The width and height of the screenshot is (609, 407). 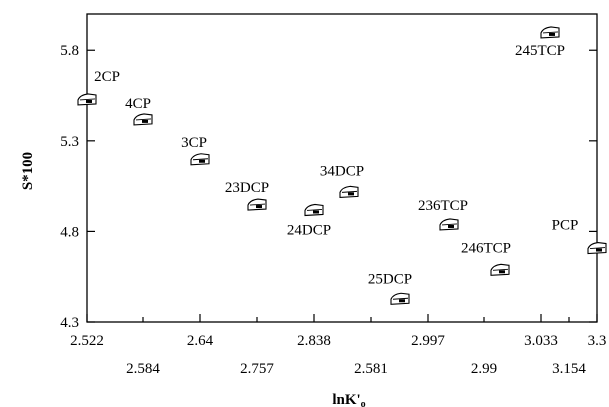 I want to click on point-label: 4CP, so click(x=138, y=104).